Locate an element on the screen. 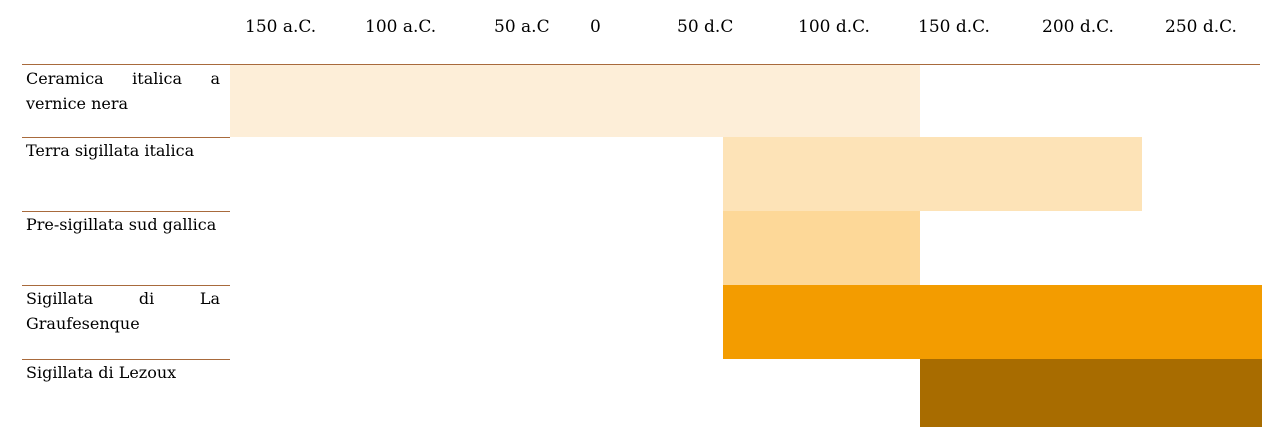  x-tick-label: 250 d.C. is located at coordinates (1201, 27).